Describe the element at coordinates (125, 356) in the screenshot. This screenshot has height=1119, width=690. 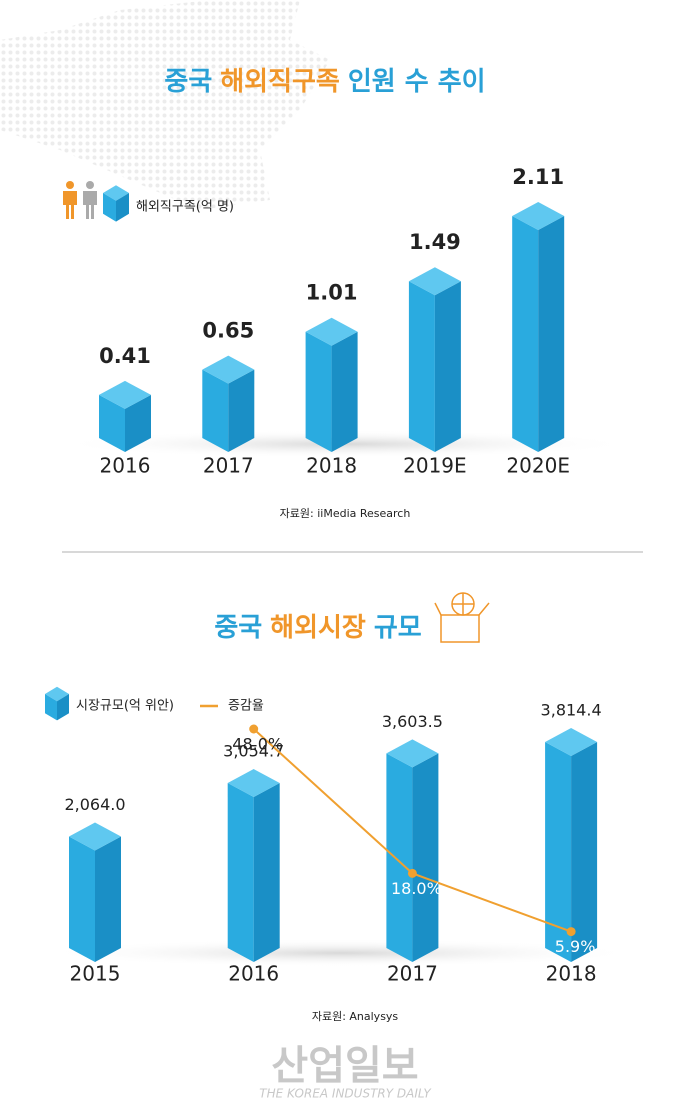
I see `value-label: 0.41` at that location.